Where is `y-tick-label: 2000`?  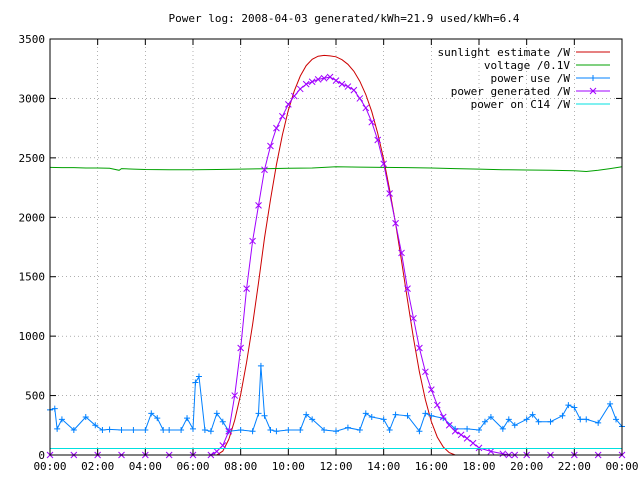
y-tick-label: 2000 is located at coordinates (32, 217).